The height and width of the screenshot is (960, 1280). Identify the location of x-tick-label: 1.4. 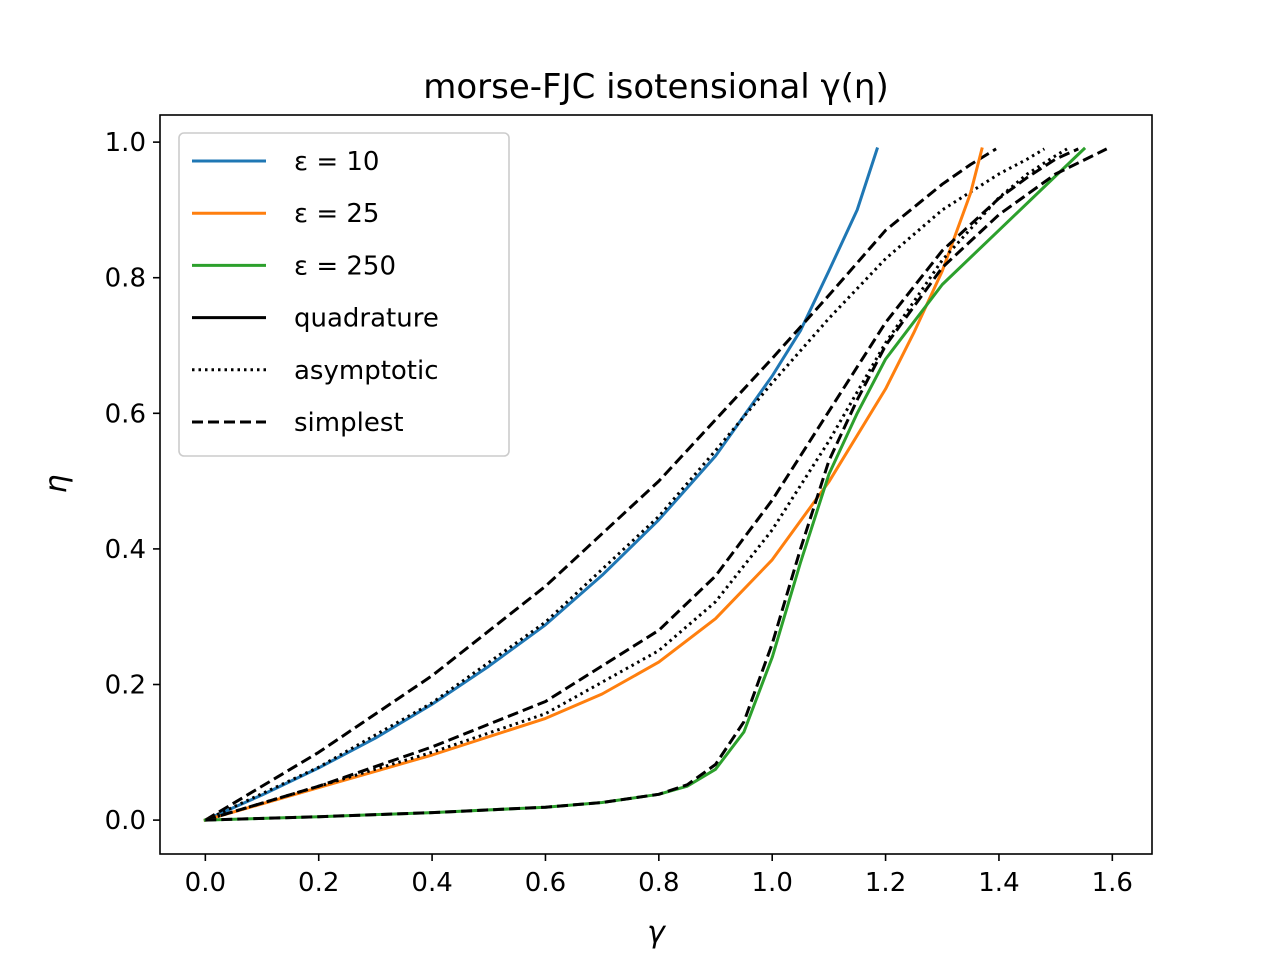
(998, 883).